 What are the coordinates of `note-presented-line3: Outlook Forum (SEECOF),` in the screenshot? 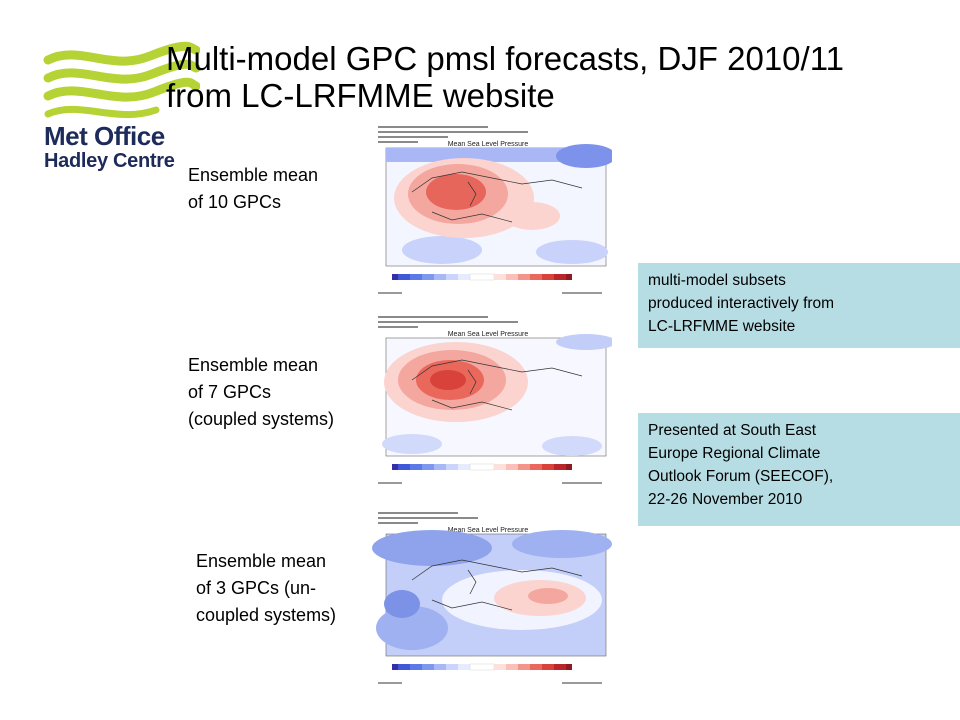 It's located at (741, 476).